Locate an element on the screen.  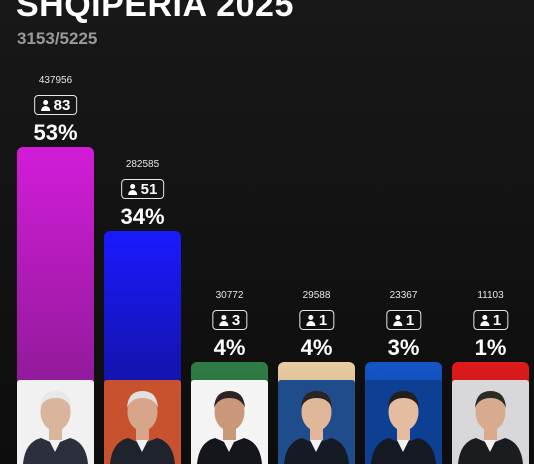
seats-count: 51 is located at coordinates (149, 189).